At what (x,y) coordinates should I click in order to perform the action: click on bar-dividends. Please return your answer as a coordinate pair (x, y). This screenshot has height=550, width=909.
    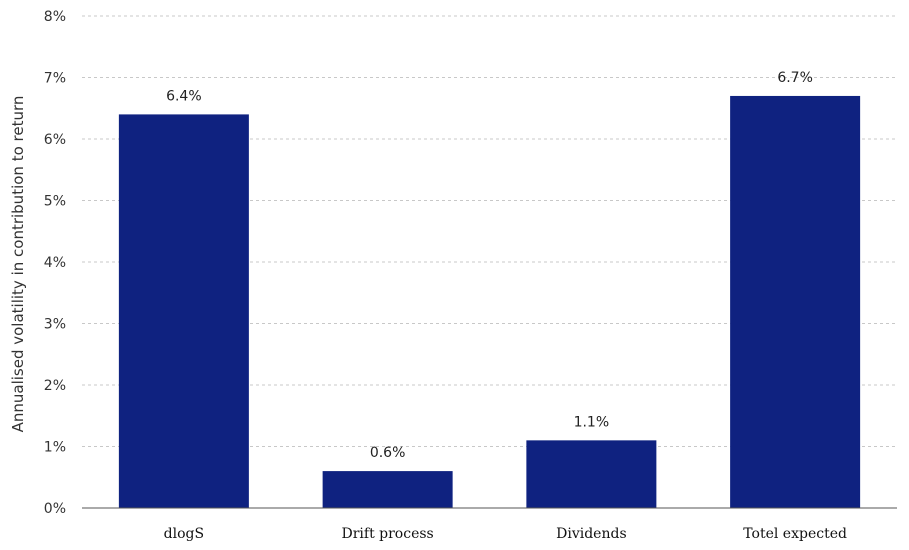
    Looking at the image, I should click on (591, 474).